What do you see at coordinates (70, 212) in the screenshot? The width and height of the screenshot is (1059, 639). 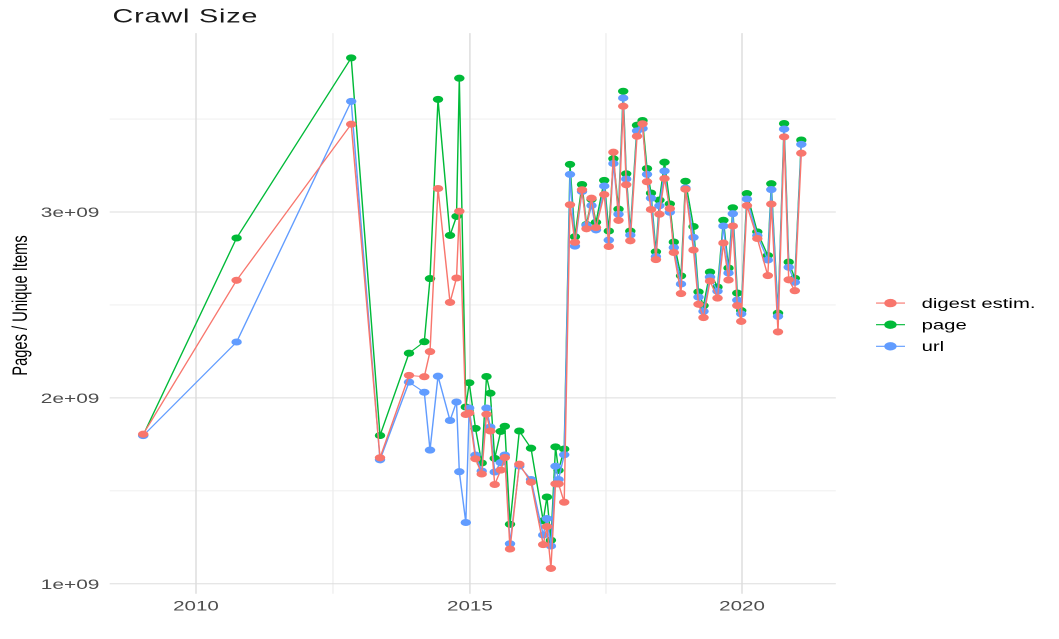 I see `svg-text: 3e+09` at bounding box center [70, 212].